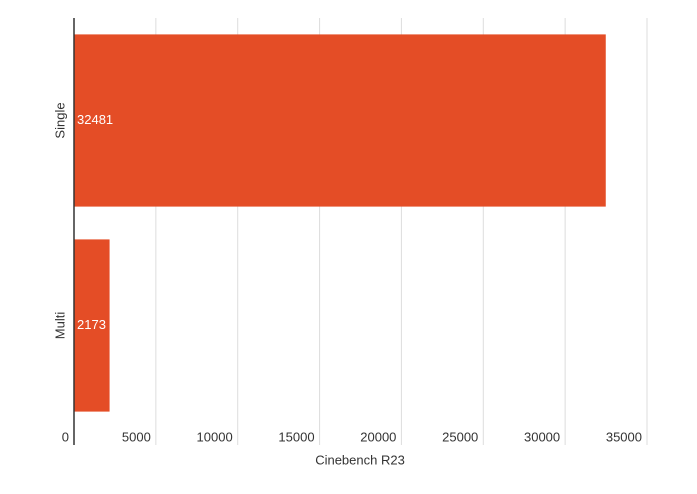 The height and width of the screenshot is (494, 697). I want to click on bar, so click(92, 325).